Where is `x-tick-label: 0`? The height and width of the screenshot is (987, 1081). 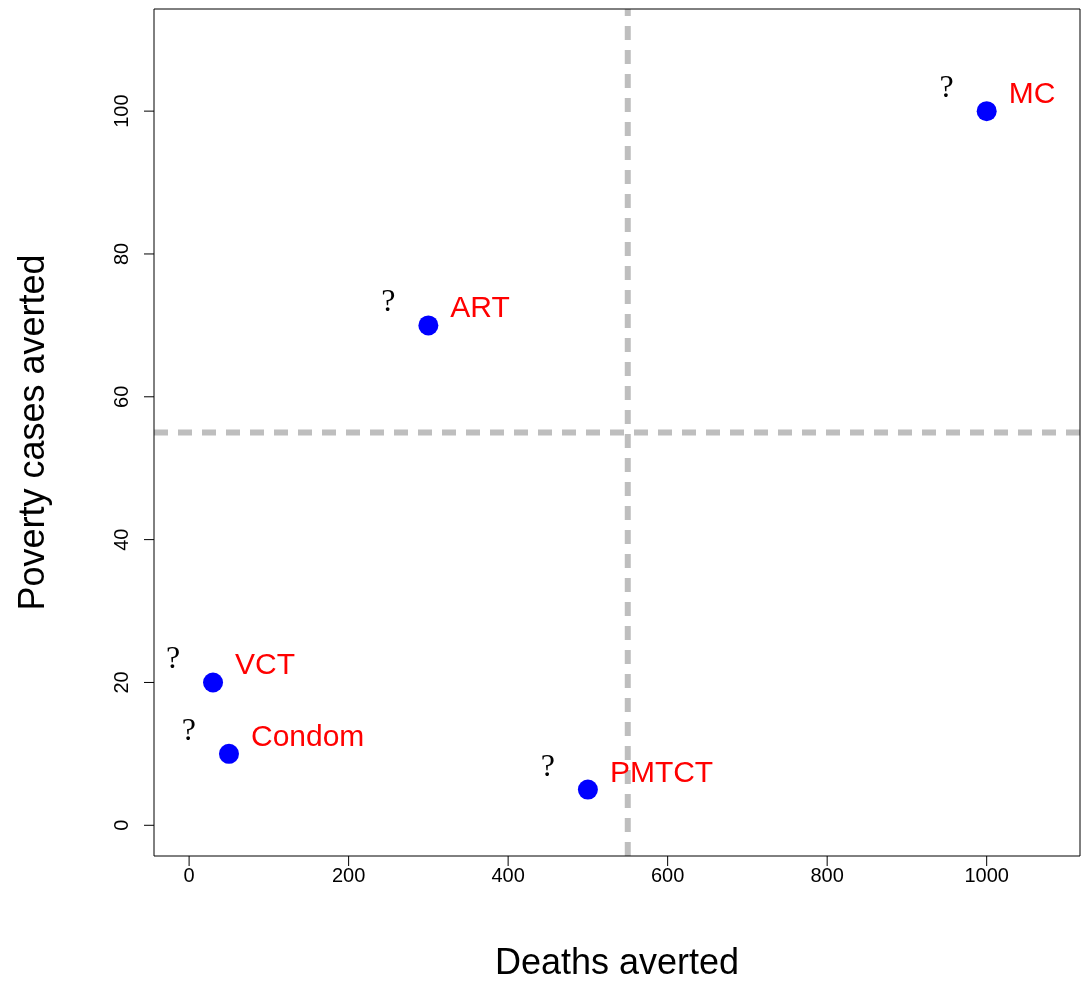 x-tick-label: 0 is located at coordinates (189, 875).